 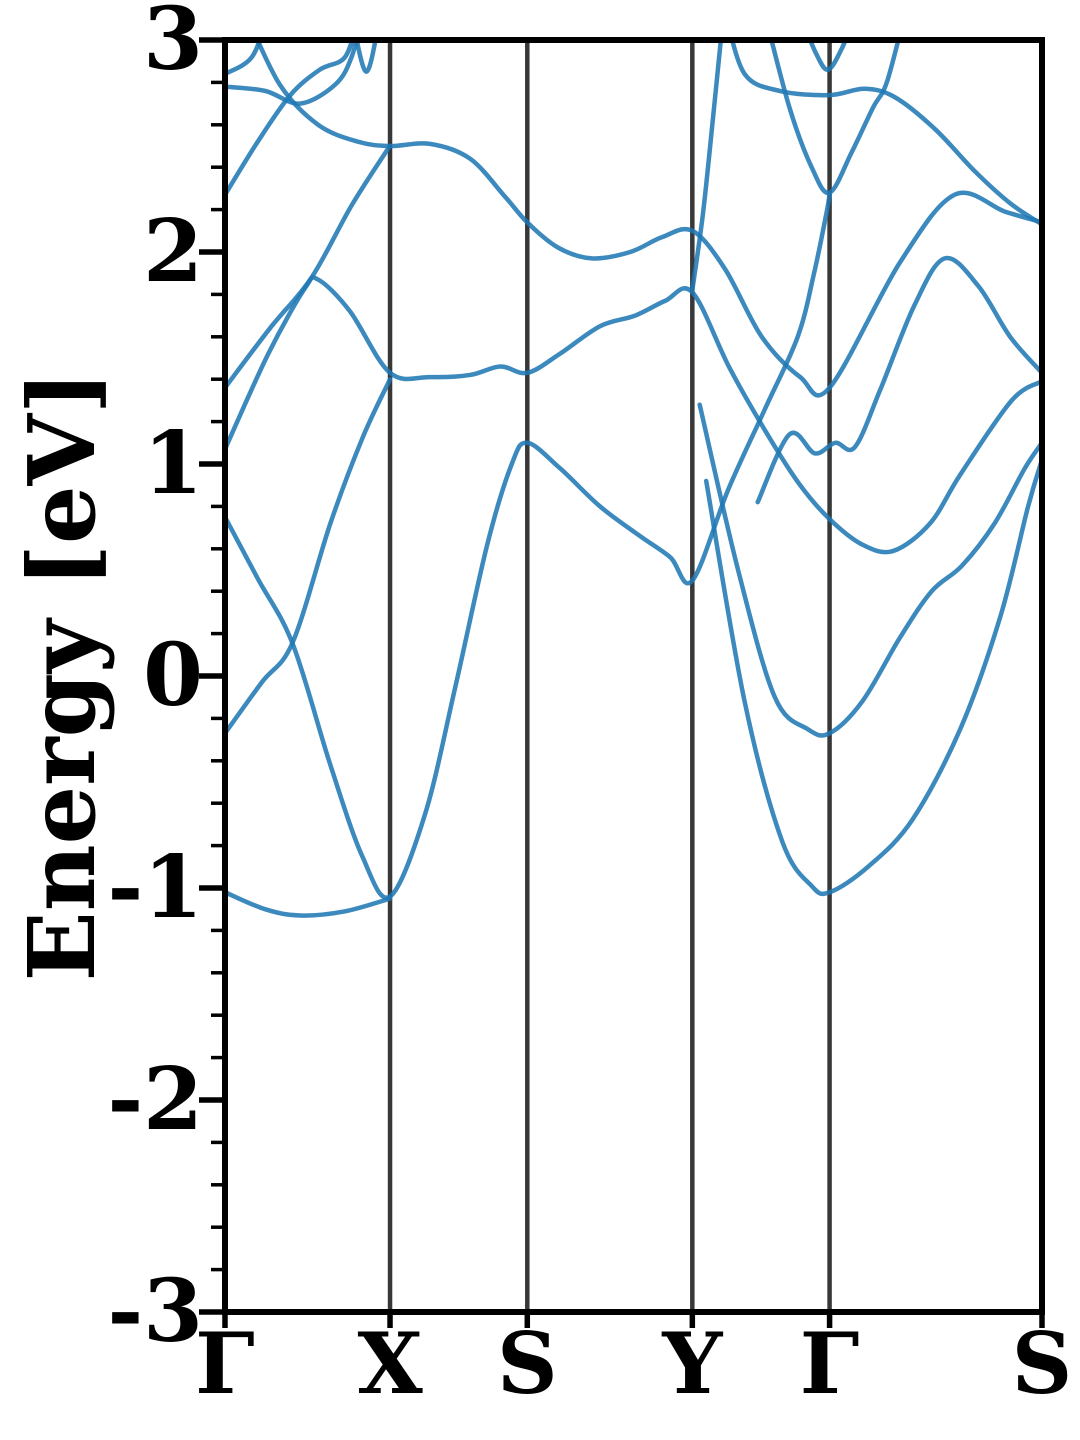 I want to click on kpoint-label-3: Y, so click(x=692, y=1363).